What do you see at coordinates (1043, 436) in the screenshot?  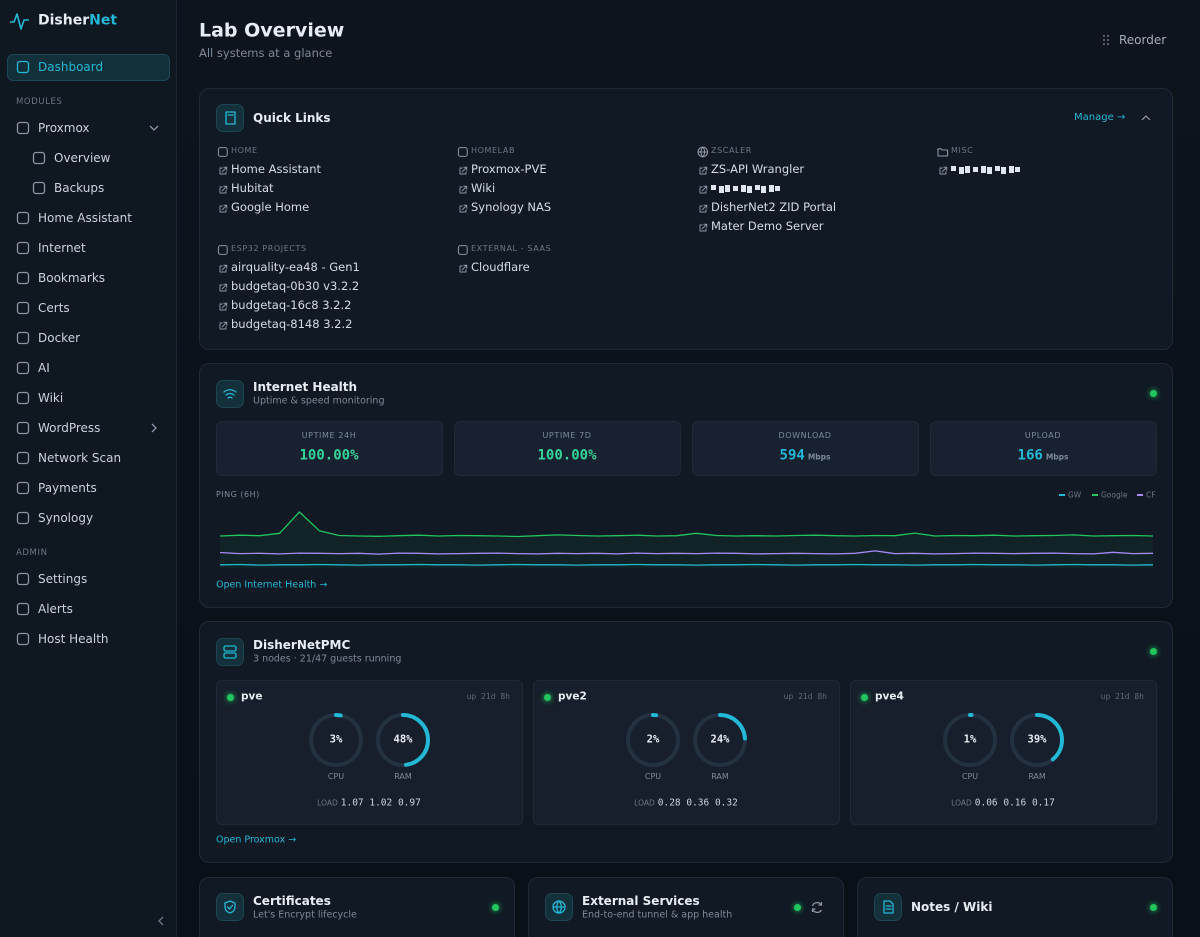 I see `stat-label: UPLOAD` at bounding box center [1043, 436].